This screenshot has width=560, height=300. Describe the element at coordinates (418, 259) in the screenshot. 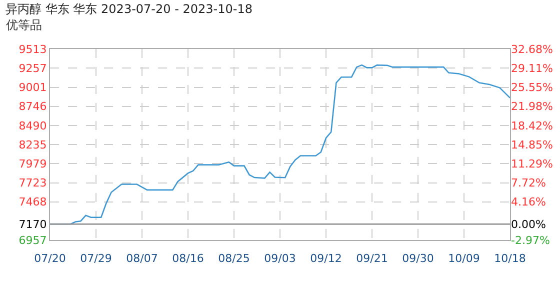

I see `x-tick-label: 09/30` at that location.